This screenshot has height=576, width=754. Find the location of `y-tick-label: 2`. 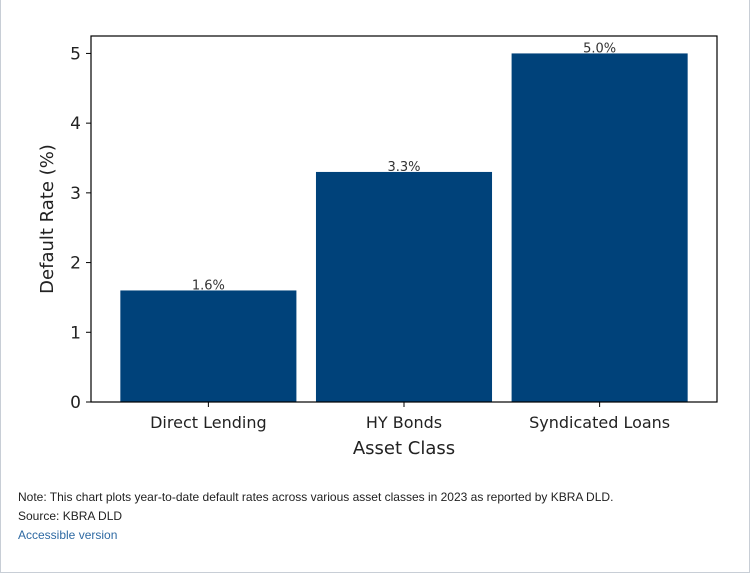

y-tick-label: 2 is located at coordinates (75, 264).